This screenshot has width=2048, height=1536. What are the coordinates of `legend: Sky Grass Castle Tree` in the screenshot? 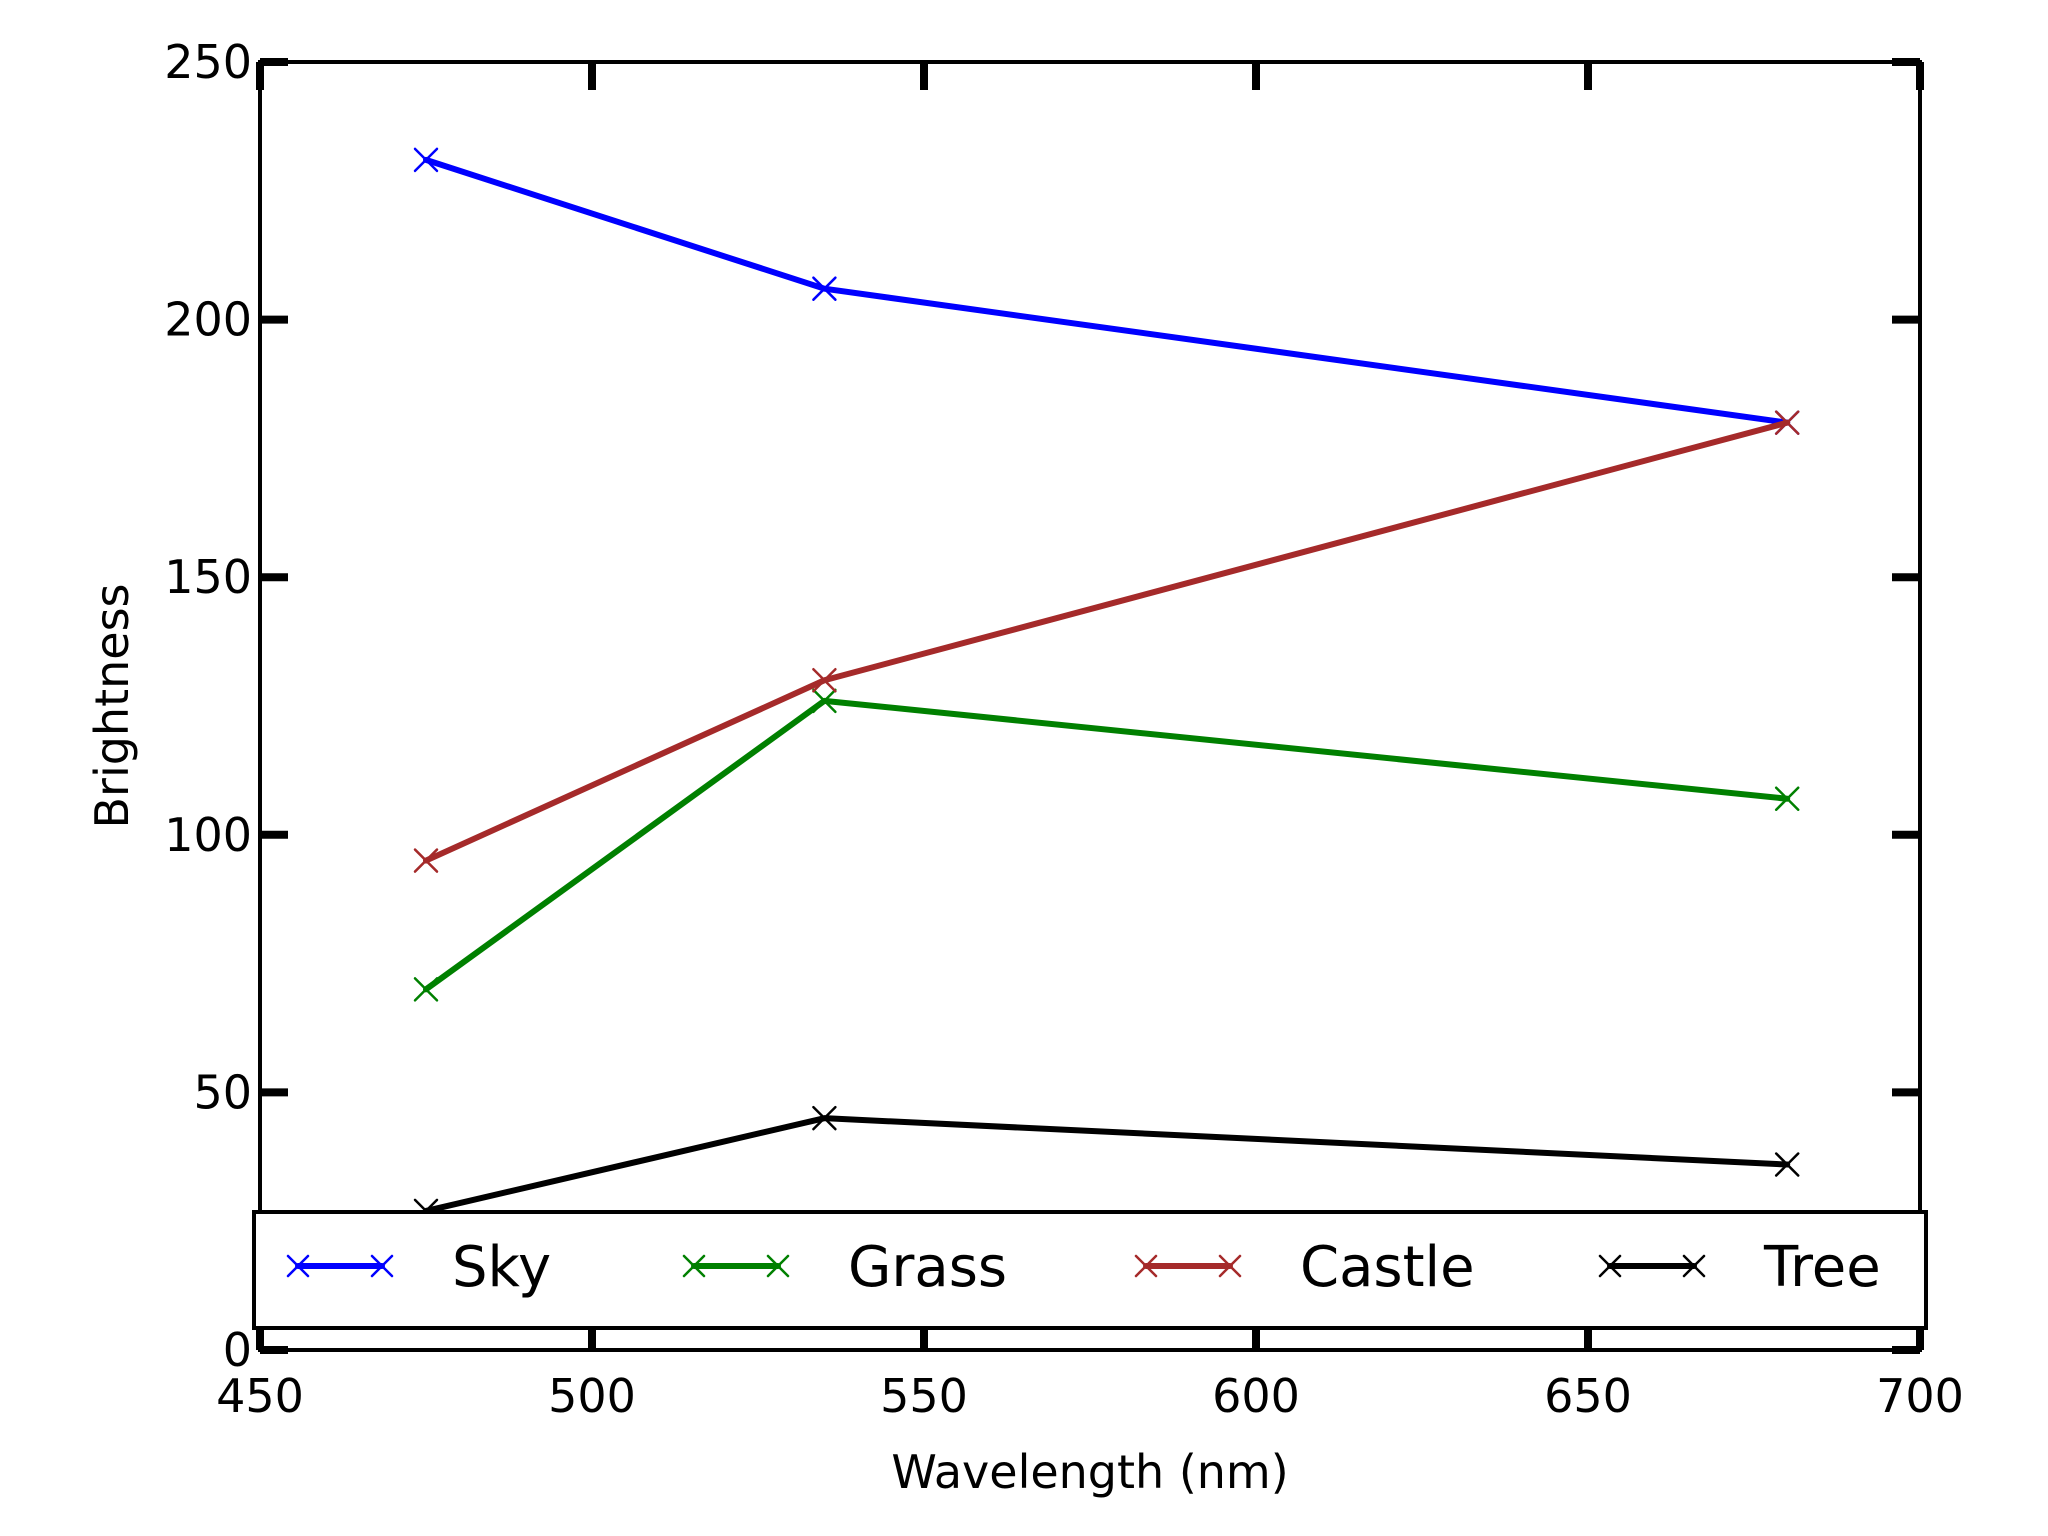 It's located at (1090, 1270).